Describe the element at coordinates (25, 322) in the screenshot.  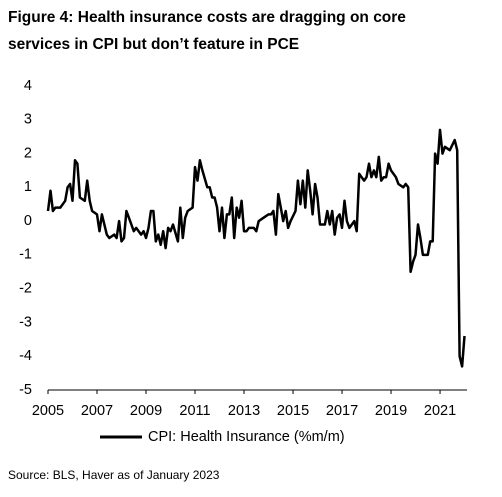
I see `y-tick-label: -3` at that location.